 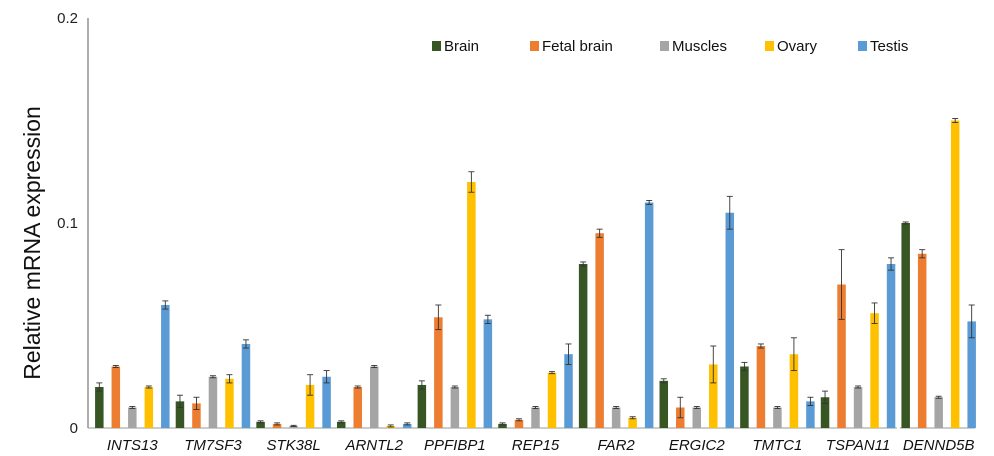 I want to click on legend-label: Ovary, so click(x=797, y=46).